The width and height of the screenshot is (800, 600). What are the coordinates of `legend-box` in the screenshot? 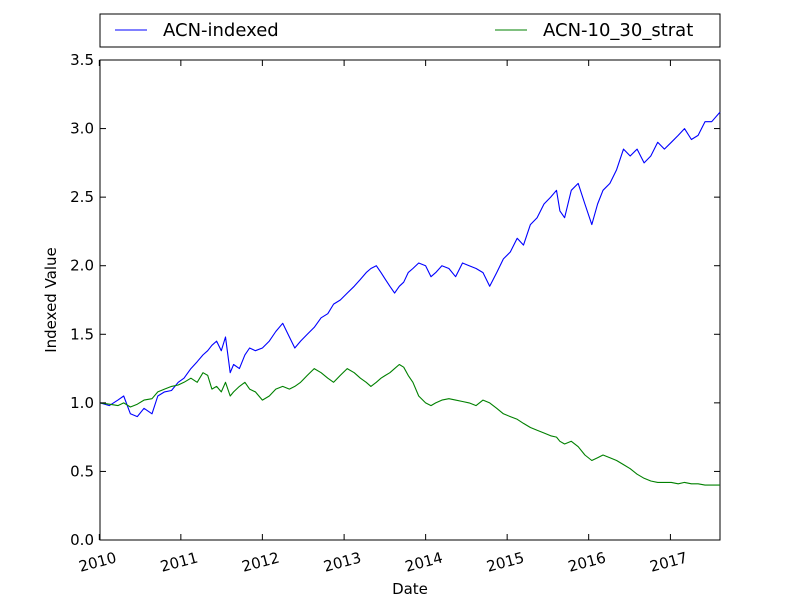 It's located at (410, 30).